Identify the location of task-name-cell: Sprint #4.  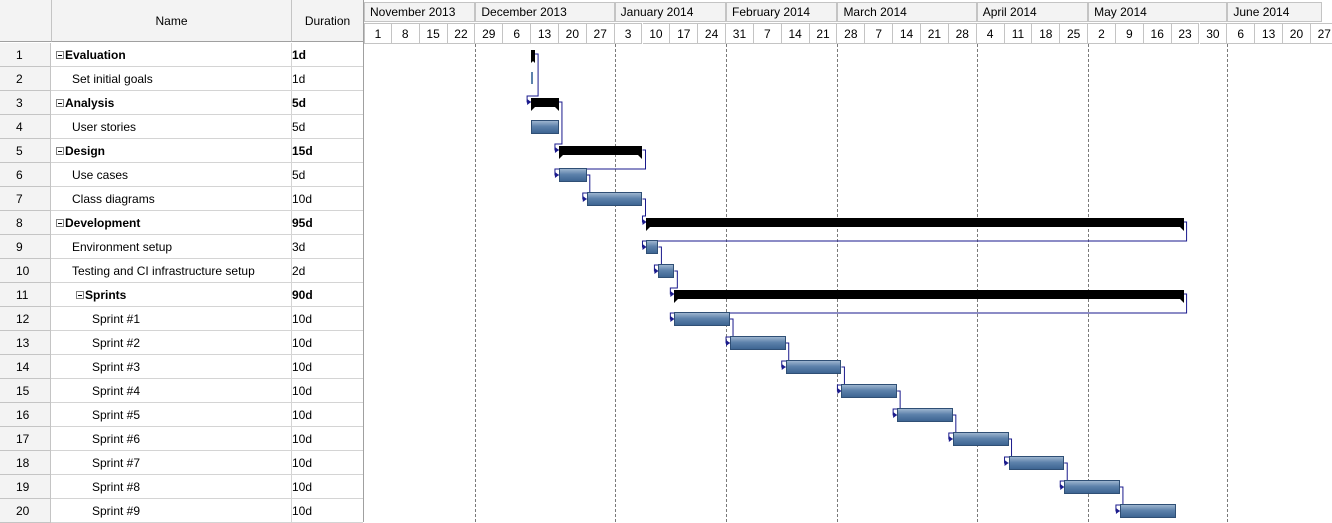
(171, 391).